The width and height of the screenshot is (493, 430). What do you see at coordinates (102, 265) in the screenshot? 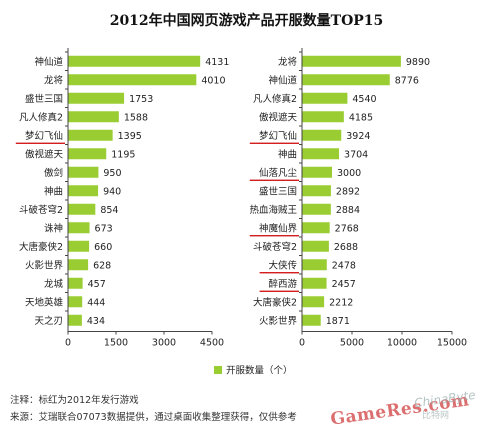
I see `value-label: 628` at bounding box center [102, 265].